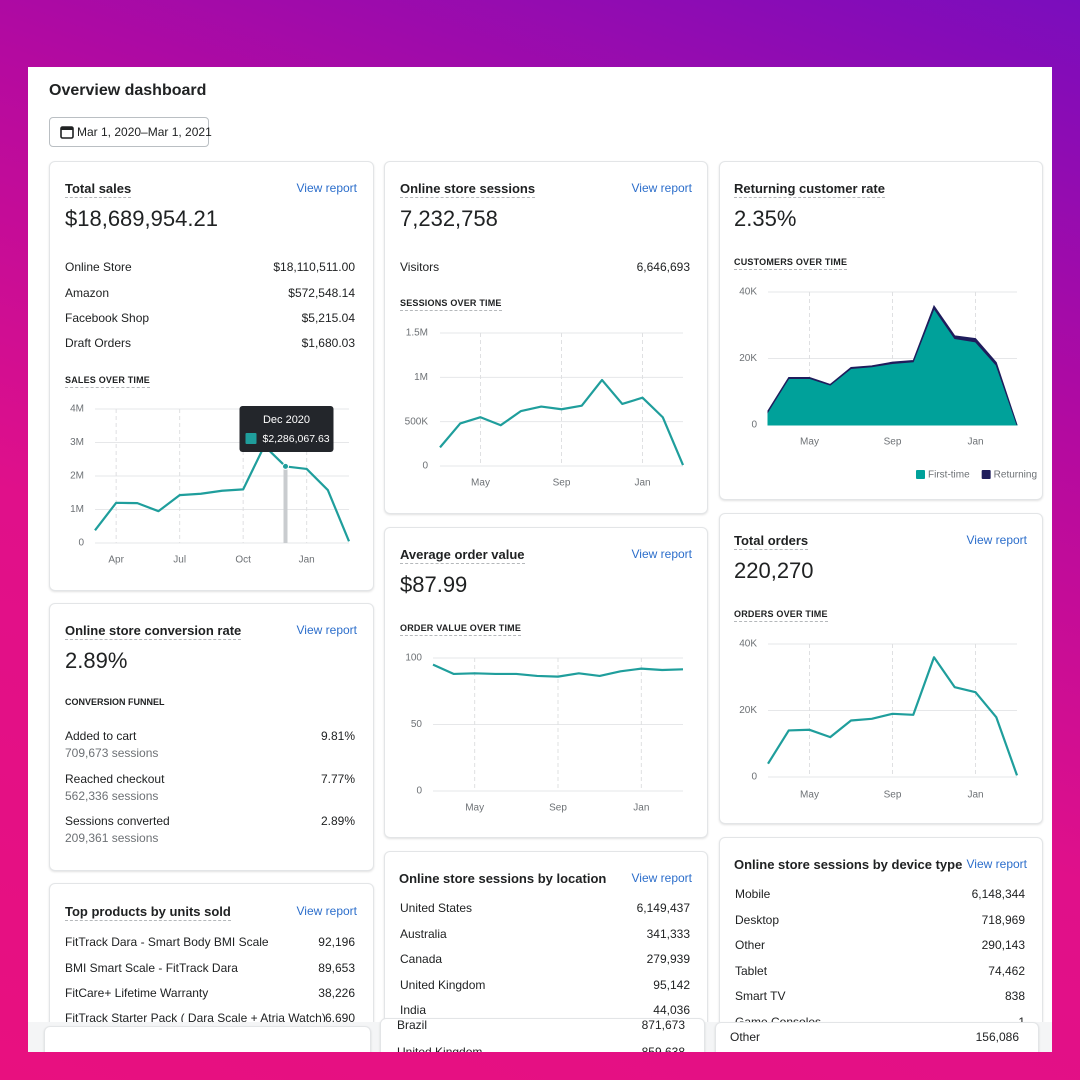 Image resolution: width=1080 pixels, height=1080 pixels. Describe the element at coordinates (451, 305) in the screenshot. I see `chart-title: SESSIONS OVER TIME` at that location.